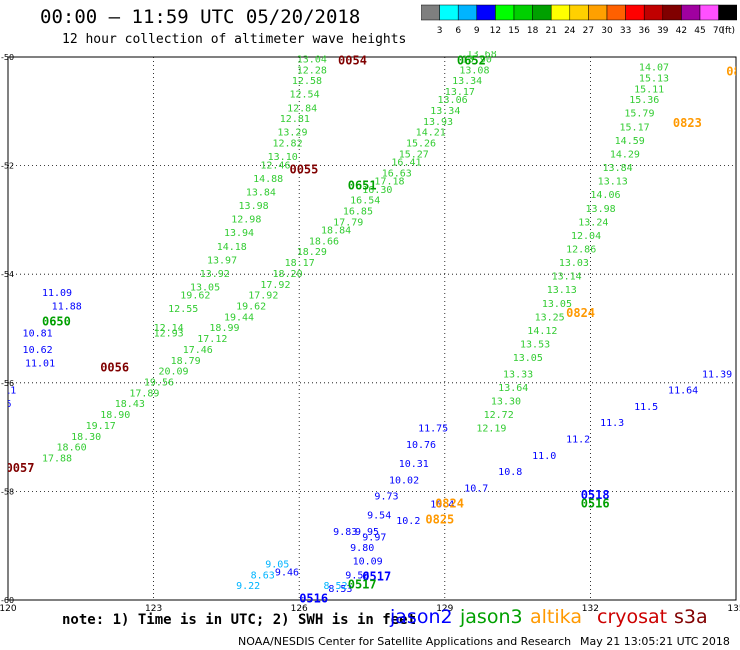 The image size is (740, 650). What do you see at coordinates (8, 609) in the screenshot?
I see `x-tick-label: 120` at bounding box center [8, 609].